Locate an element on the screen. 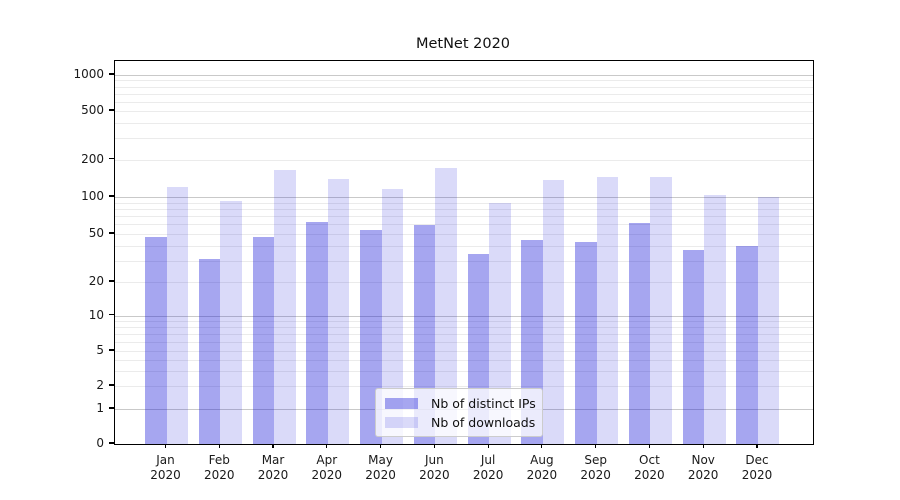 This screenshot has height=500, width=900. x-tick-label: Apr 2020 is located at coordinates (327, 467).